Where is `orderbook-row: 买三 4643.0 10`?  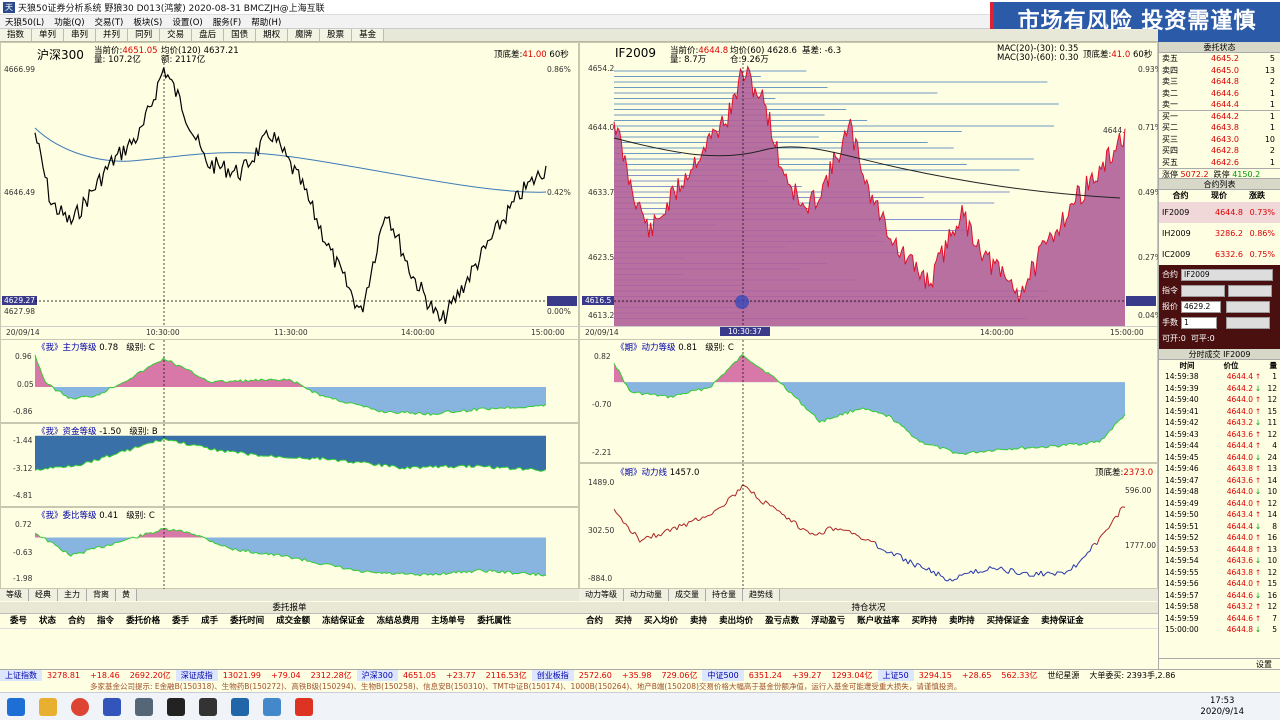
orderbook-row: 买三 4643.0 10 is located at coordinates (1218, 139).